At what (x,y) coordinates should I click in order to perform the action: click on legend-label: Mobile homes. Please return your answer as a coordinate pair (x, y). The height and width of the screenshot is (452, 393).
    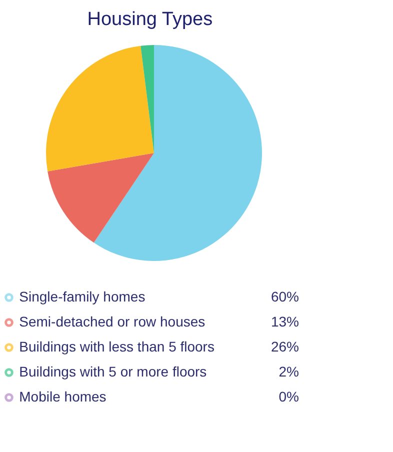
    Looking at the image, I should click on (62, 396).